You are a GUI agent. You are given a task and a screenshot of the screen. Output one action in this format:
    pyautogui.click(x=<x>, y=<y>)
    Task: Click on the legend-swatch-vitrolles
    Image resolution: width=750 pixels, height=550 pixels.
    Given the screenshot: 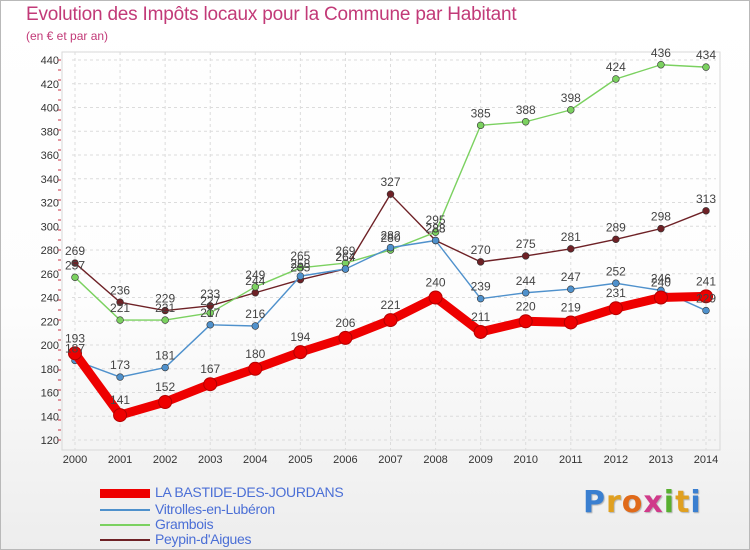 What is the action you would take?
    pyautogui.click(x=125, y=510)
    